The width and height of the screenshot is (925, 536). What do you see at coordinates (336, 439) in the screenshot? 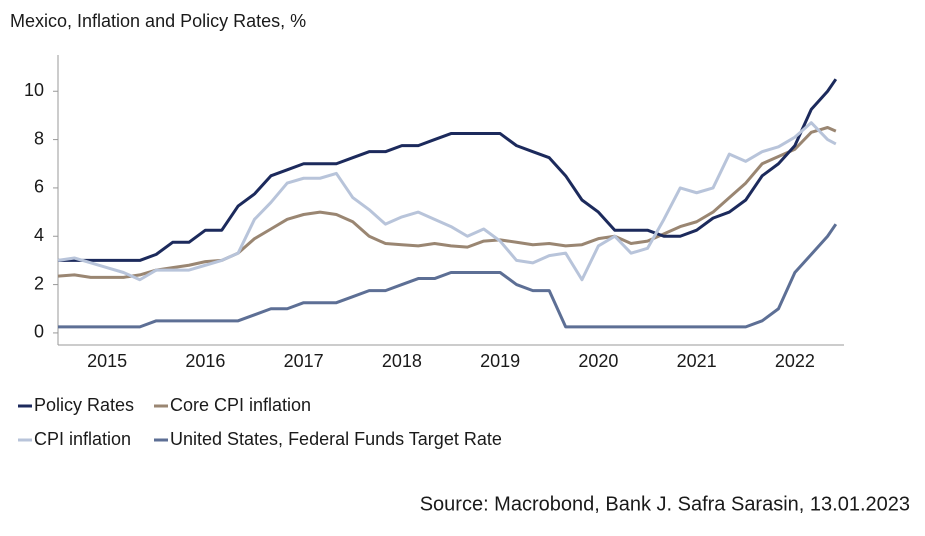
I see `legend-label: United States, Federal Funds Target Rate` at bounding box center [336, 439].